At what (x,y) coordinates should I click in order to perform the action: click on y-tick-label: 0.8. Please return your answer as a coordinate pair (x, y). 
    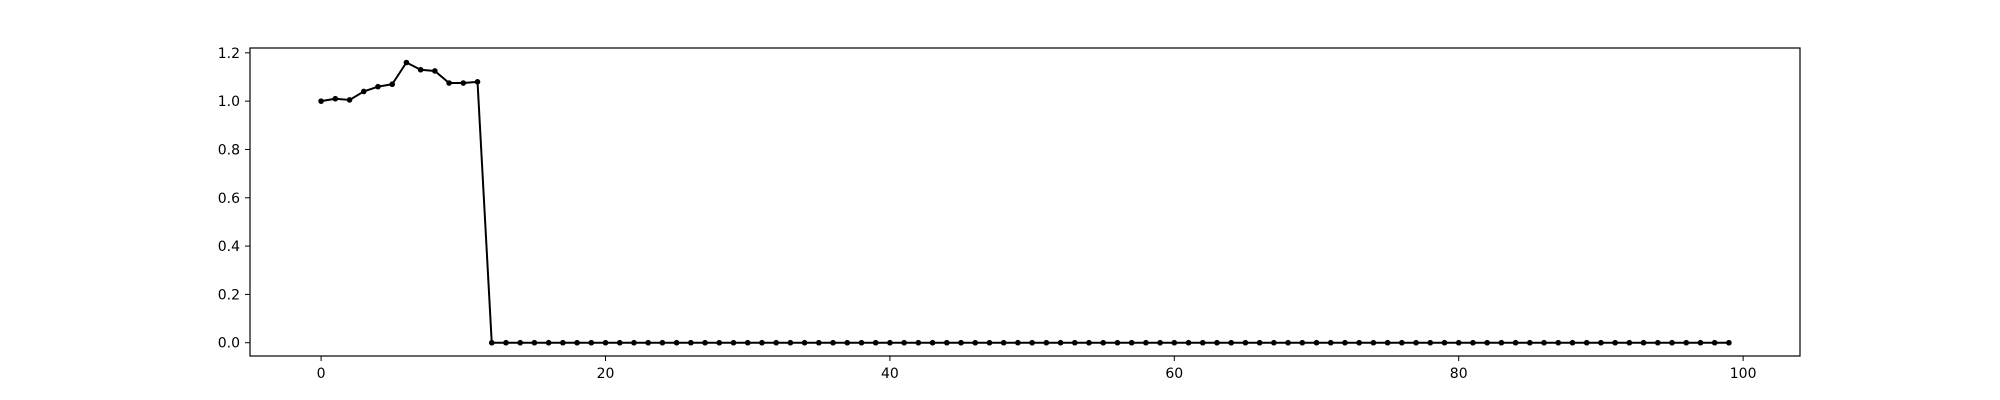
    Looking at the image, I should click on (229, 150).